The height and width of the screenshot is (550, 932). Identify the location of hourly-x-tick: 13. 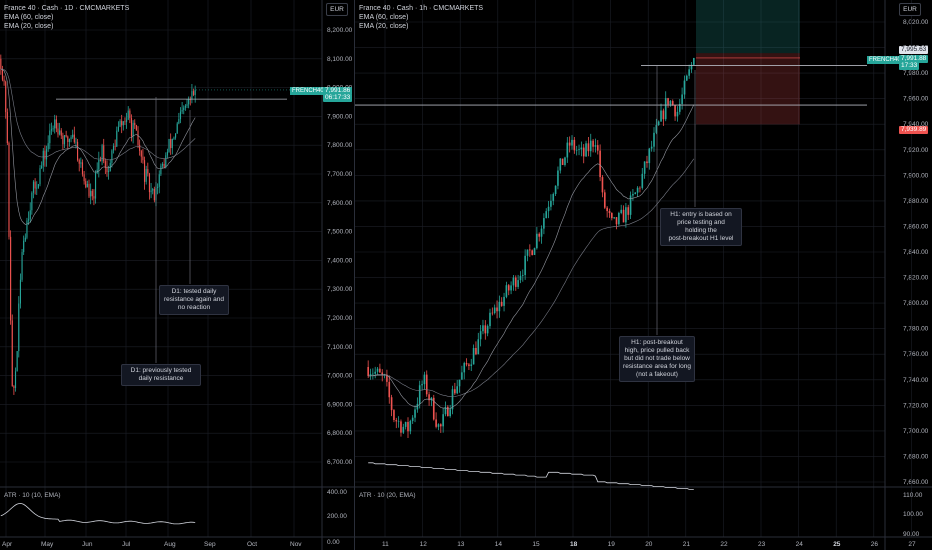
(461, 544).